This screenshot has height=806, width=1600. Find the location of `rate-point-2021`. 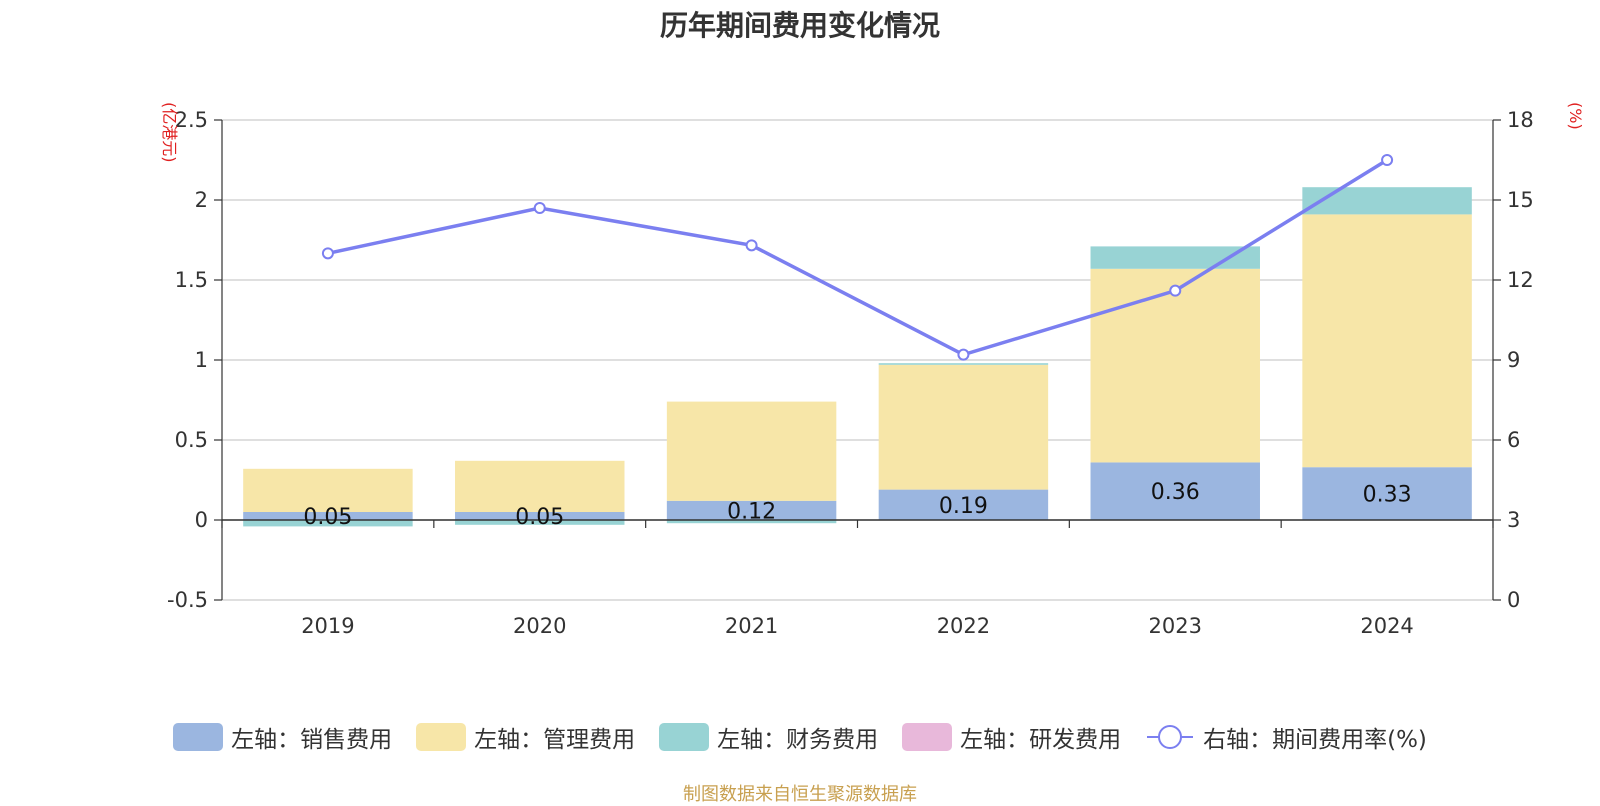

rate-point-2021 is located at coordinates (751, 245).